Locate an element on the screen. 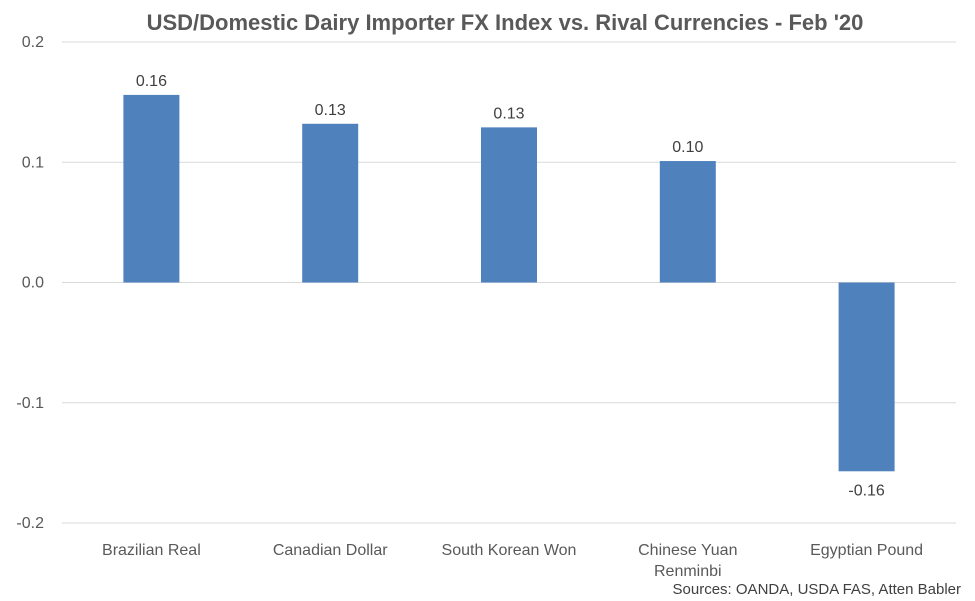 The height and width of the screenshot is (601, 975). x-tick-label: Canadian Dollar is located at coordinates (330, 550).